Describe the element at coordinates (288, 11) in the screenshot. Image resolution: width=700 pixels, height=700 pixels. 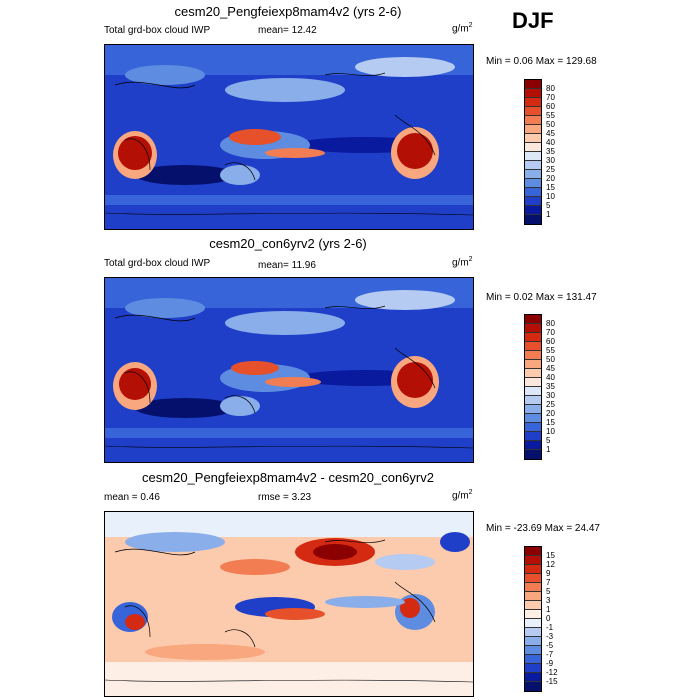
I see `panel-title: cesm20_Pengfeiexp8mam4v2 (yrs 2-6)` at that location.